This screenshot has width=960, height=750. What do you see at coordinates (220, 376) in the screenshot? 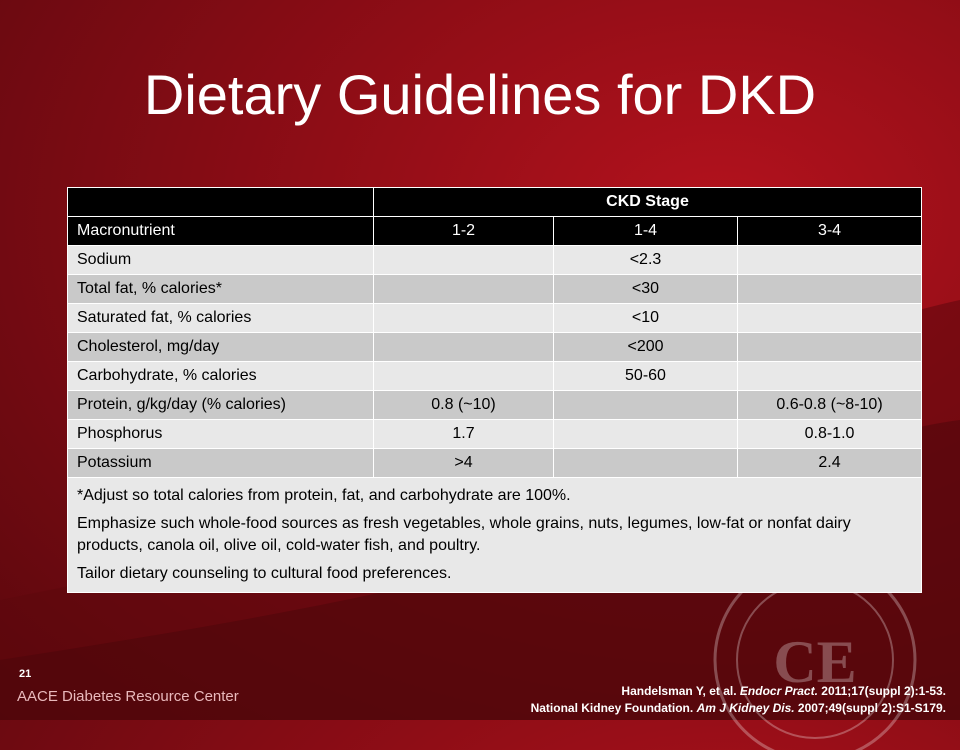
I see `row-label: Carbohydrate, % calories` at bounding box center [220, 376].